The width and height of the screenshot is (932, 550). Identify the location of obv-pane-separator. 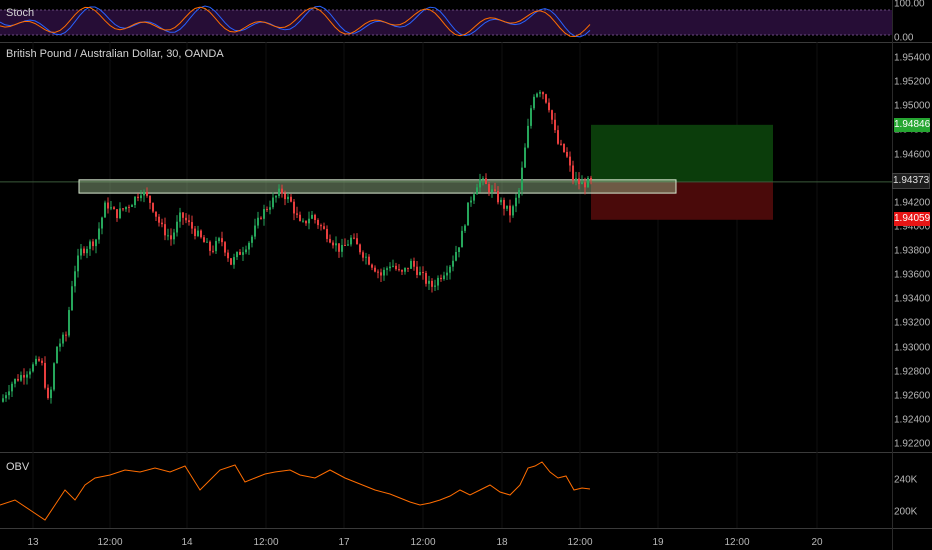
(466, 452).